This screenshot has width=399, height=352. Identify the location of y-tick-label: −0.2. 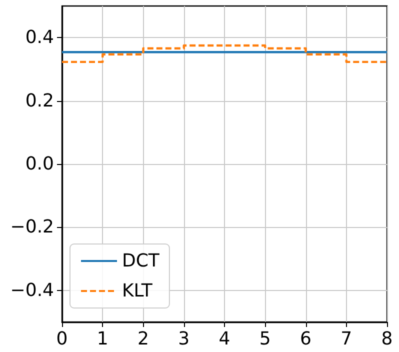
(32, 227).